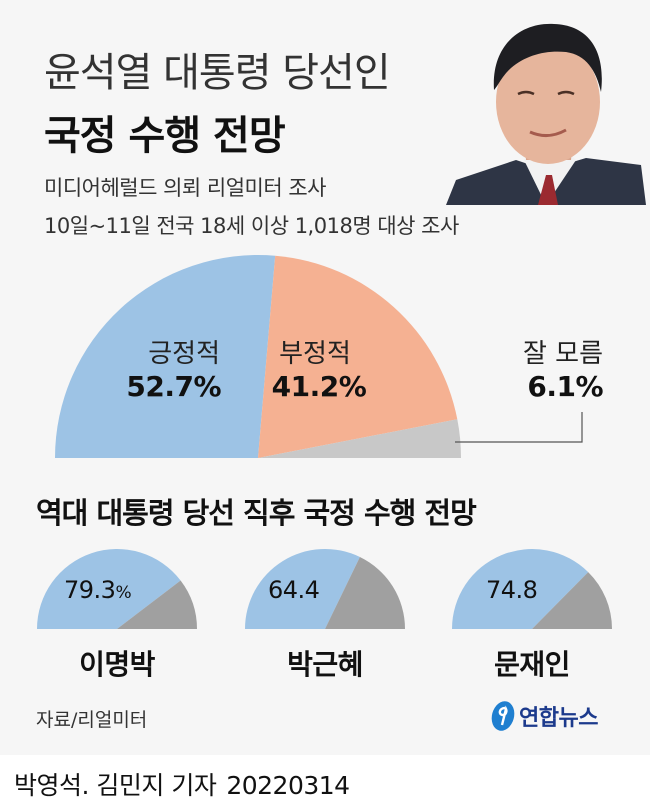 Image resolution: width=650 pixels, height=809 pixels. What do you see at coordinates (184, 354) in the screenshot?
I see `label-positive: 긍정적` at bounding box center [184, 354].